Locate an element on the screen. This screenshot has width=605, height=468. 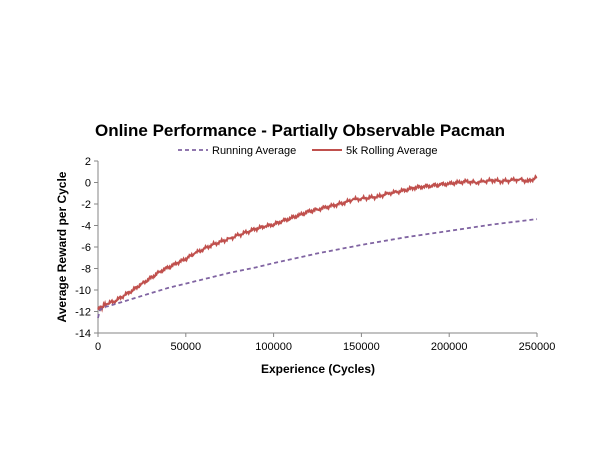
y-tick-label: -12 is located at coordinates (83, 313).